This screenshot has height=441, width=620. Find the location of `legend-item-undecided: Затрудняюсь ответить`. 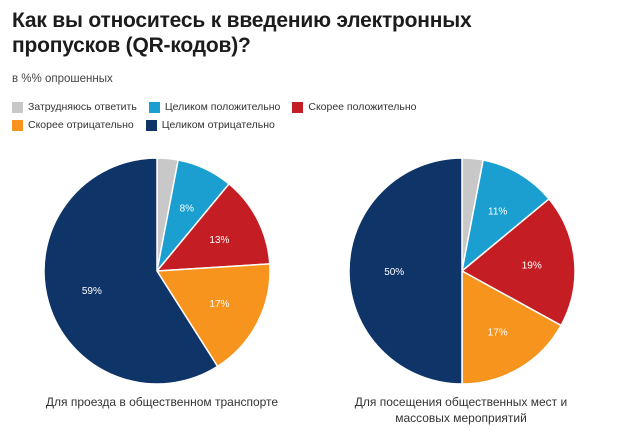

legend-item-undecided: Затрудняюсь ответить is located at coordinates (74, 107).